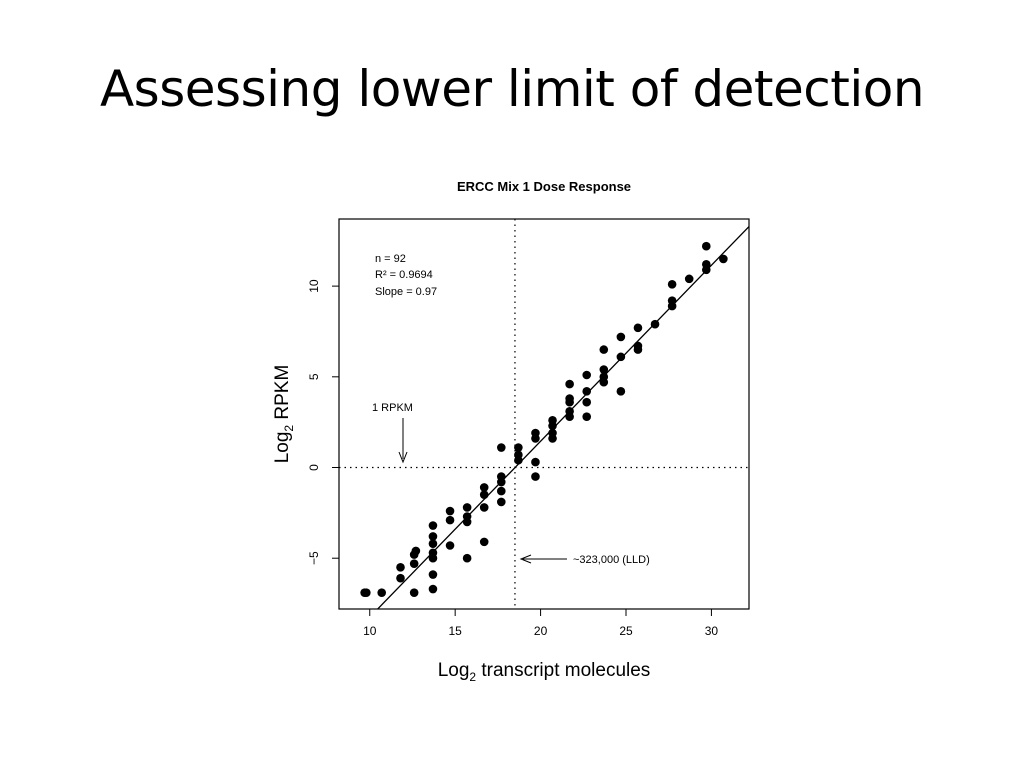 This screenshot has width=1024, height=768. Describe the element at coordinates (454, 670) in the screenshot. I see `x-axis-label-main: Log` at that location.